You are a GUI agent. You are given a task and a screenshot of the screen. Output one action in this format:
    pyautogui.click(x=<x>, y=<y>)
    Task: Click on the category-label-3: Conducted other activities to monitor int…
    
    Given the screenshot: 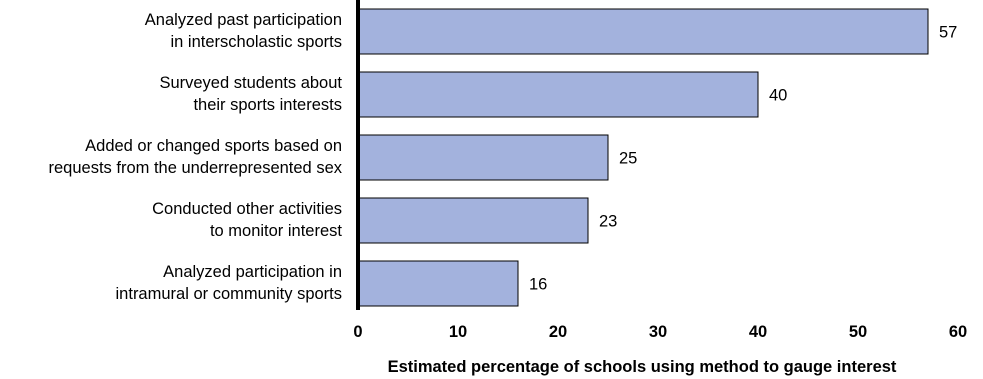 What is the action you would take?
    pyautogui.click(x=247, y=220)
    